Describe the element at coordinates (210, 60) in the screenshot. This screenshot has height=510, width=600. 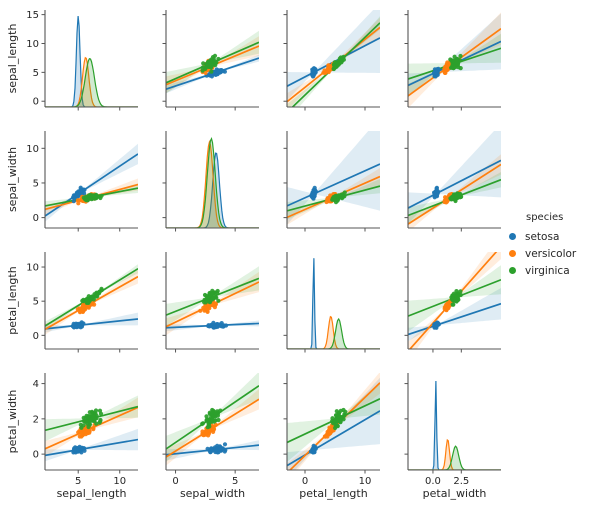
I see `cell-sepal_length-vs-sepal_width` at that location.